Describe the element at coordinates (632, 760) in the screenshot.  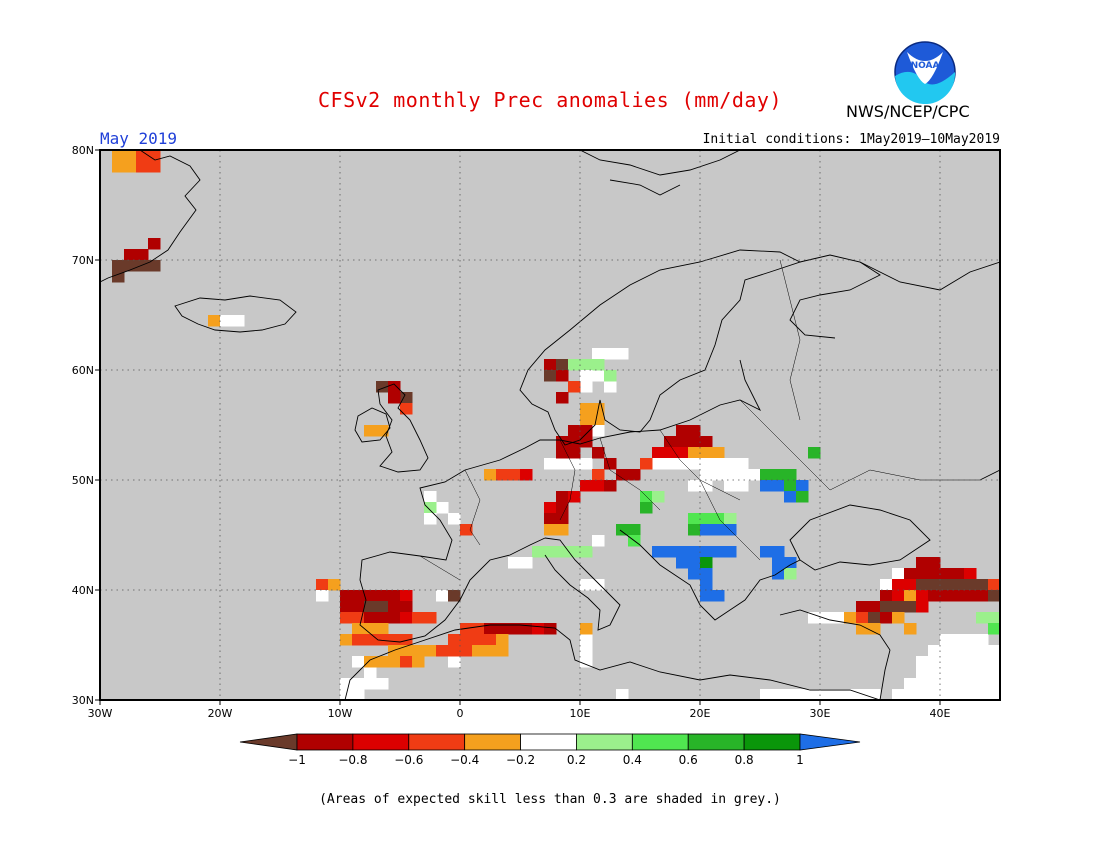
I see `colorbar-label: 0.4` at that location.